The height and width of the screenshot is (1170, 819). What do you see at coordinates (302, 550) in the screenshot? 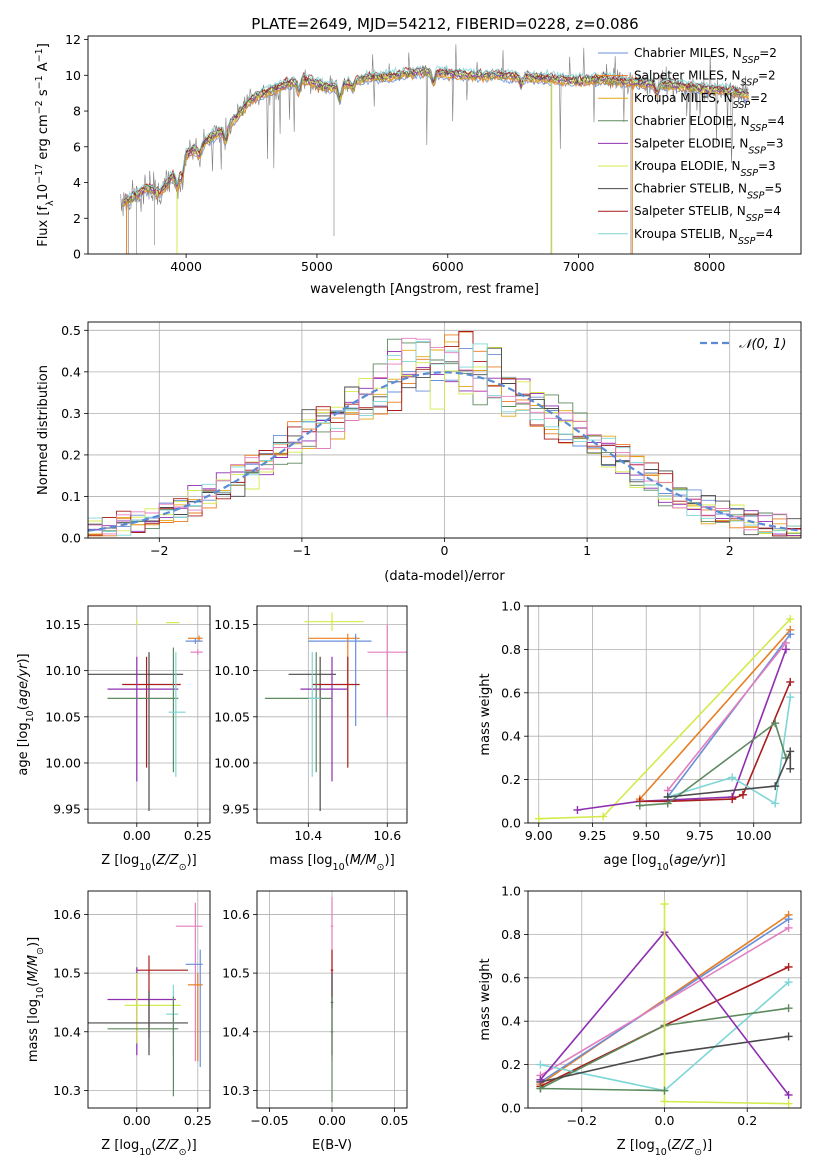
I see `x-tick-label: −1` at bounding box center [302, 550].